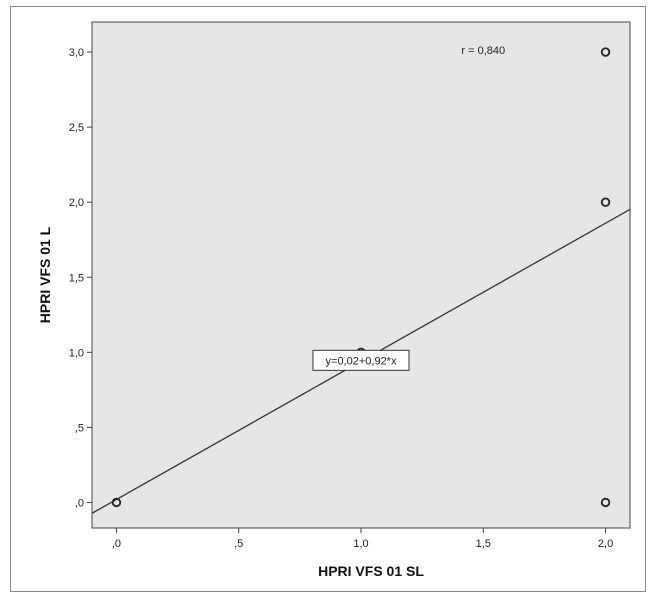 This screenshot has width=660, height=598. I want to click on x-tick-label: 2,0, so click(605, 544).